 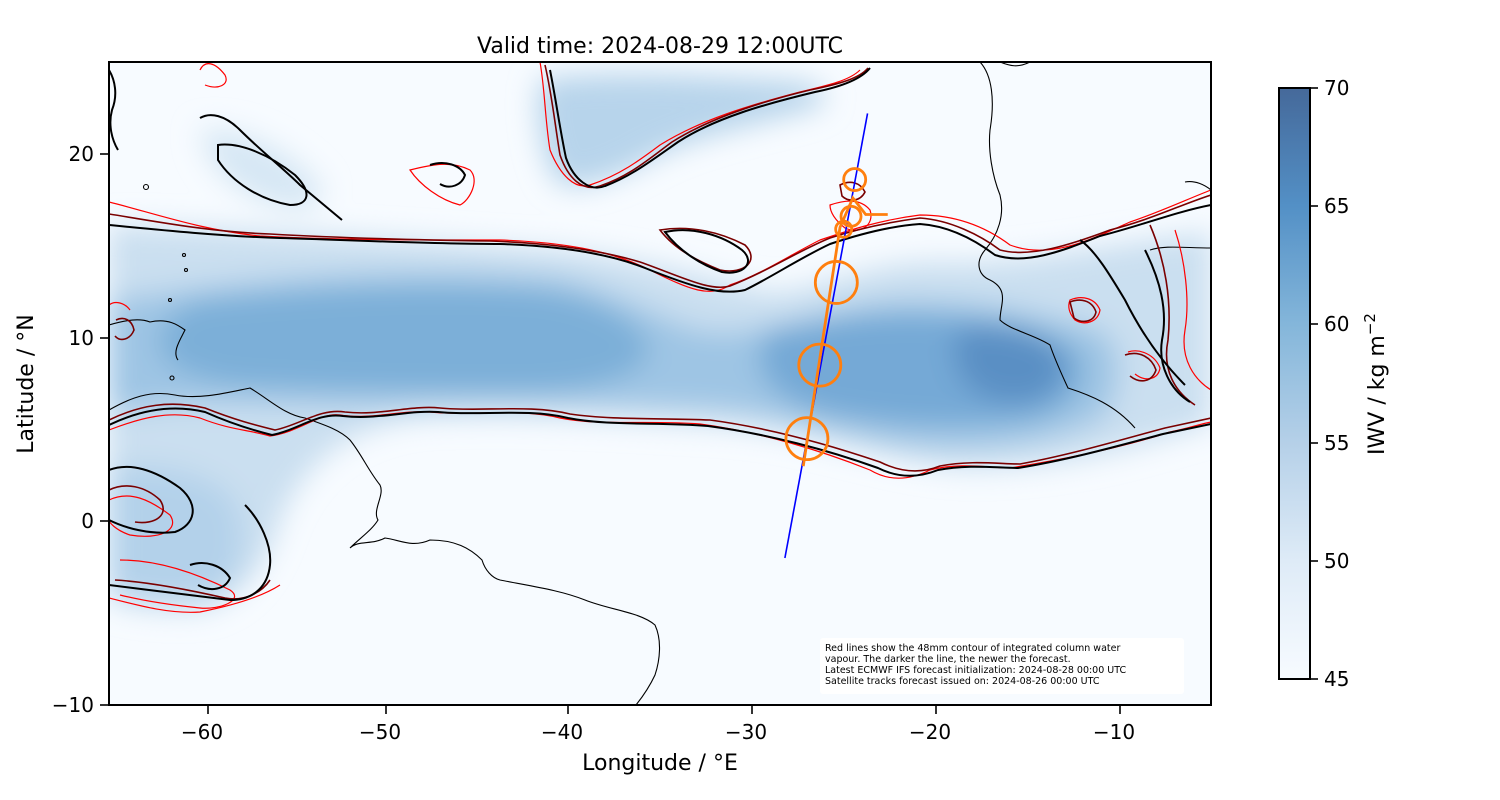 What do you see at coordinates (81, 338) in the screenshot?
I see `y-tick-label: 10` at bounding box center [81, 338].